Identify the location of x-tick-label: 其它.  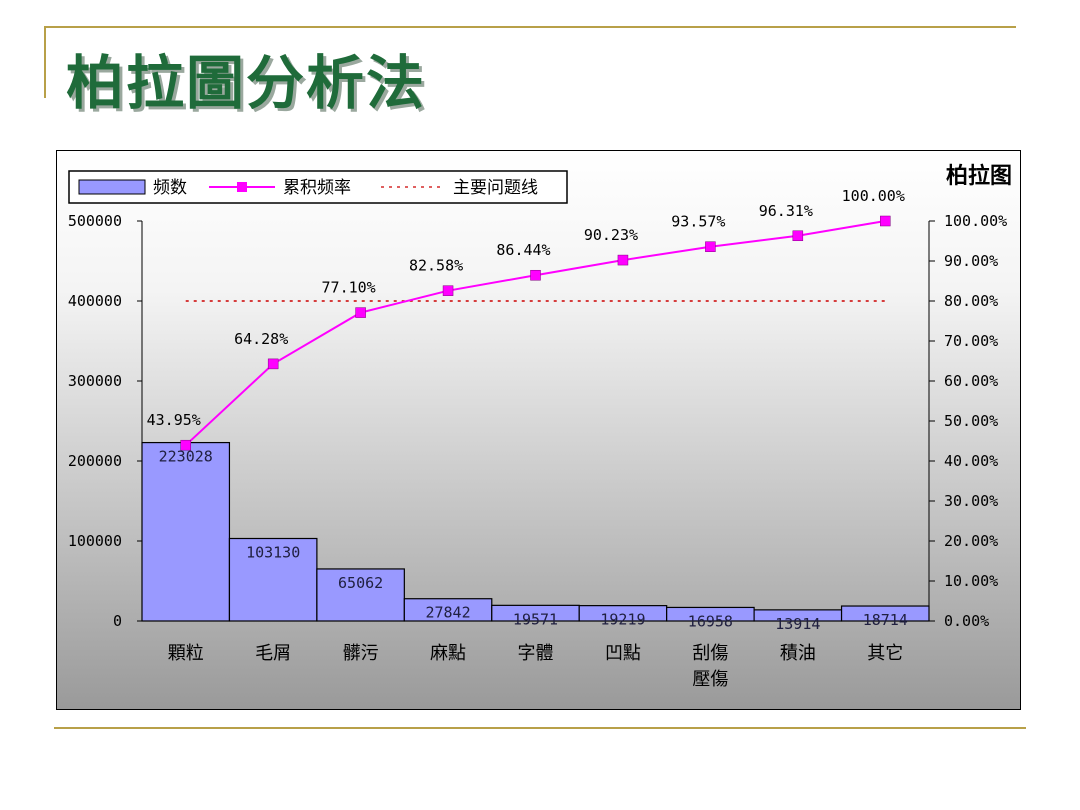
(885, 653).